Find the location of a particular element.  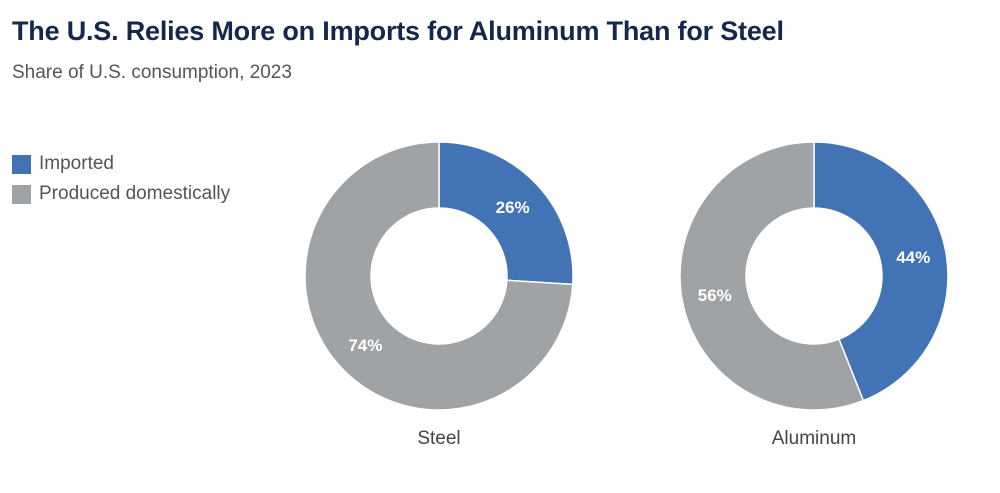

data-label: 74% is located at coordinates (365, 345).